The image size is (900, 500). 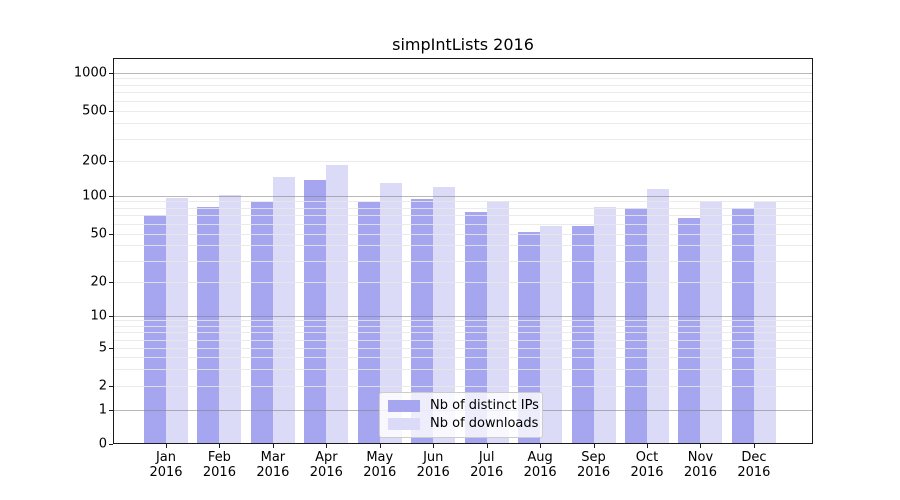 I want to click on bar-feb-ips, so click(x=208, y=325).